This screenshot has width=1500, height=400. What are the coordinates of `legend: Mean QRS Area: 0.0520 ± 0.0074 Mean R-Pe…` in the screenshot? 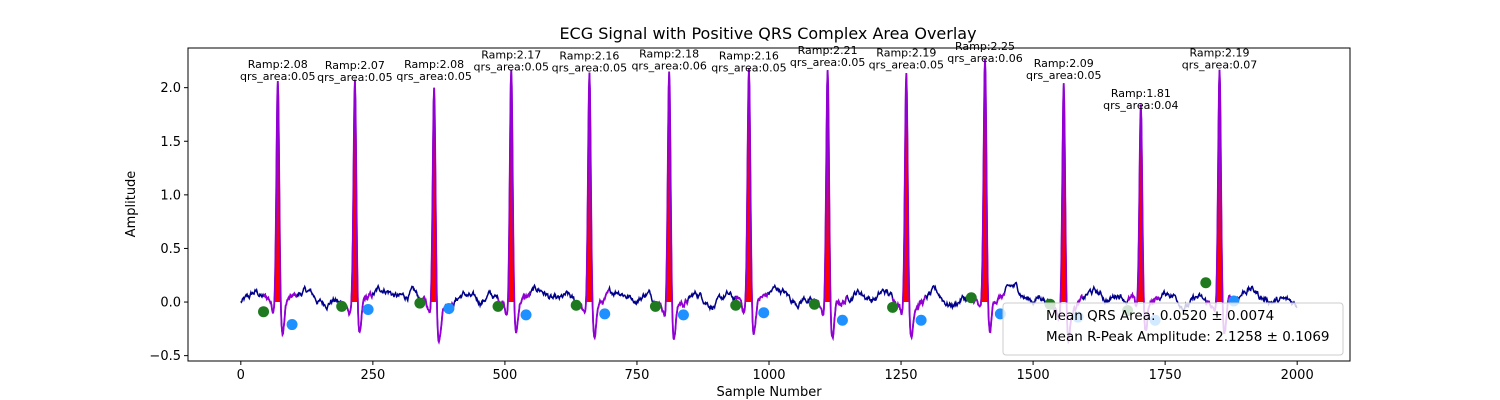 It's located at (1173, 329).